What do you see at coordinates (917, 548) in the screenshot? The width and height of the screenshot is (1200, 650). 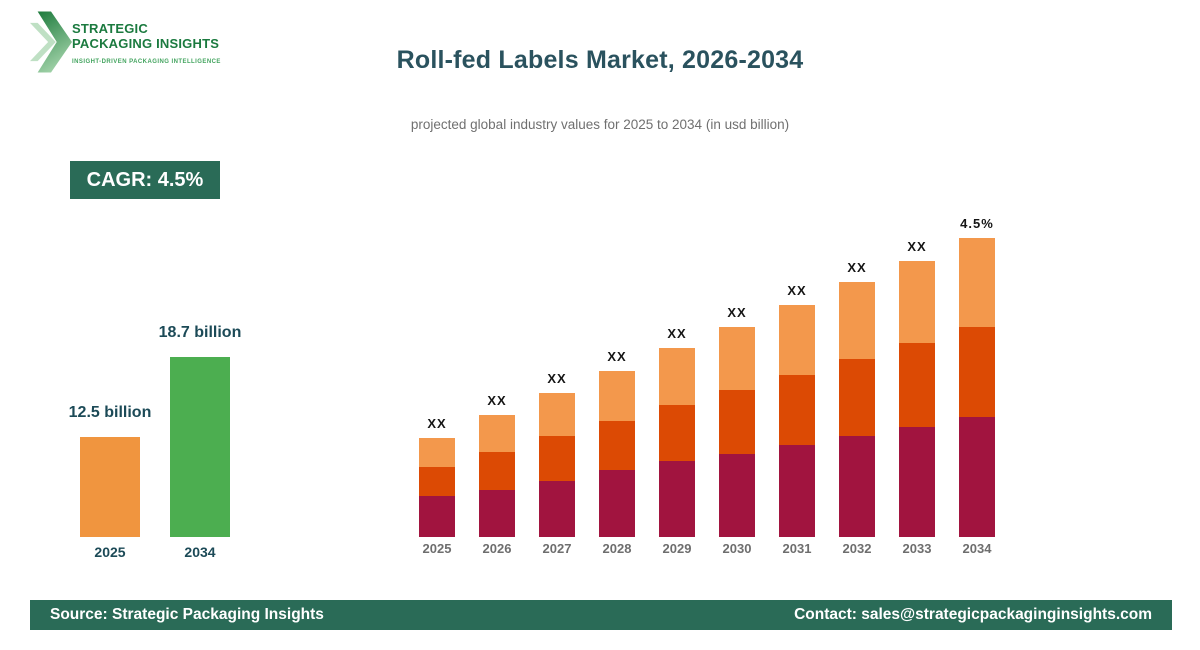 I see `axis-year-label: 2033` at bounding box center [917, 548].